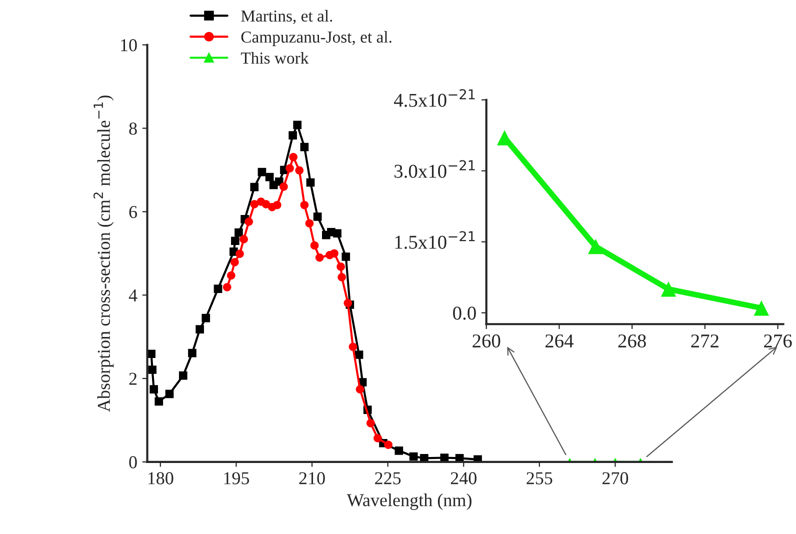  I want to click on y-tick-label: 1.5x10$^{−21}$, so click(435, 240).